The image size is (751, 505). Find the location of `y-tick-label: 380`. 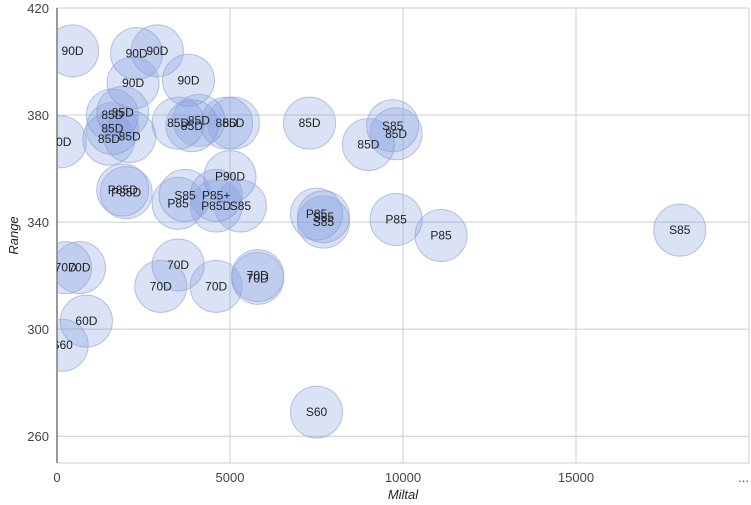

y-tick-label: 380 is located at coordinates (38, 115).